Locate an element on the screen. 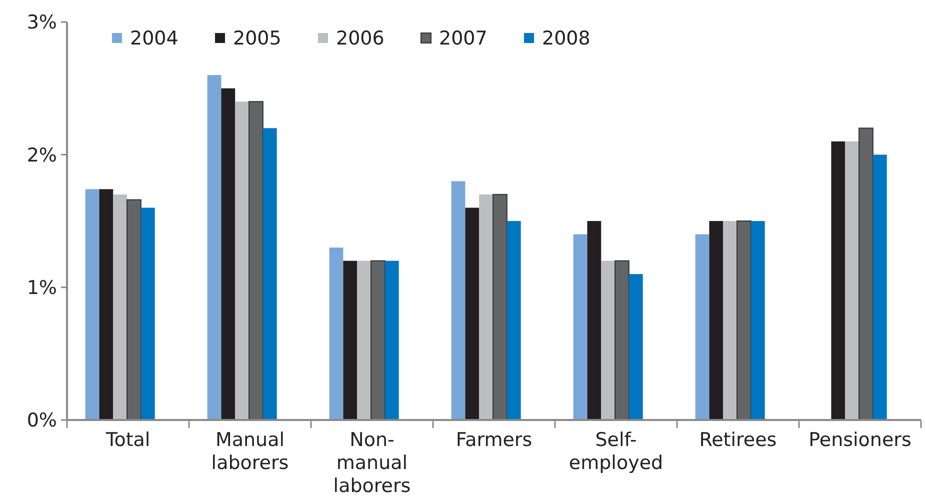 The width and height of the screenshot is (925, 502). y-tick-label: 2% is located at coordinates (41, 155).